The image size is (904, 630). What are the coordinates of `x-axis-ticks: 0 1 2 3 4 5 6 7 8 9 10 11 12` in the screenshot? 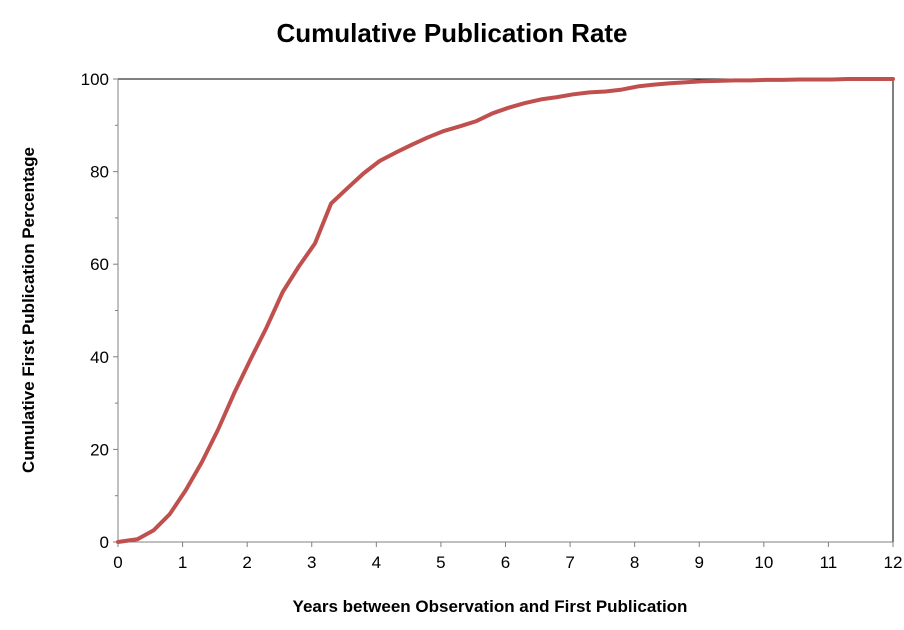 It's located at (507, 557).